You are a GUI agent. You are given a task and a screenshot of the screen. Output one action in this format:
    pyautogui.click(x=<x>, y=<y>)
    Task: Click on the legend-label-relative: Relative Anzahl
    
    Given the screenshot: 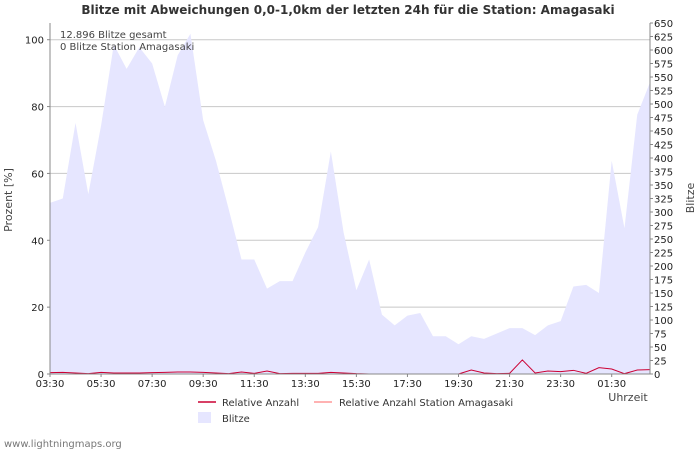 What is the action you would take?
    pyautogui.click(x=260, y=403)
    